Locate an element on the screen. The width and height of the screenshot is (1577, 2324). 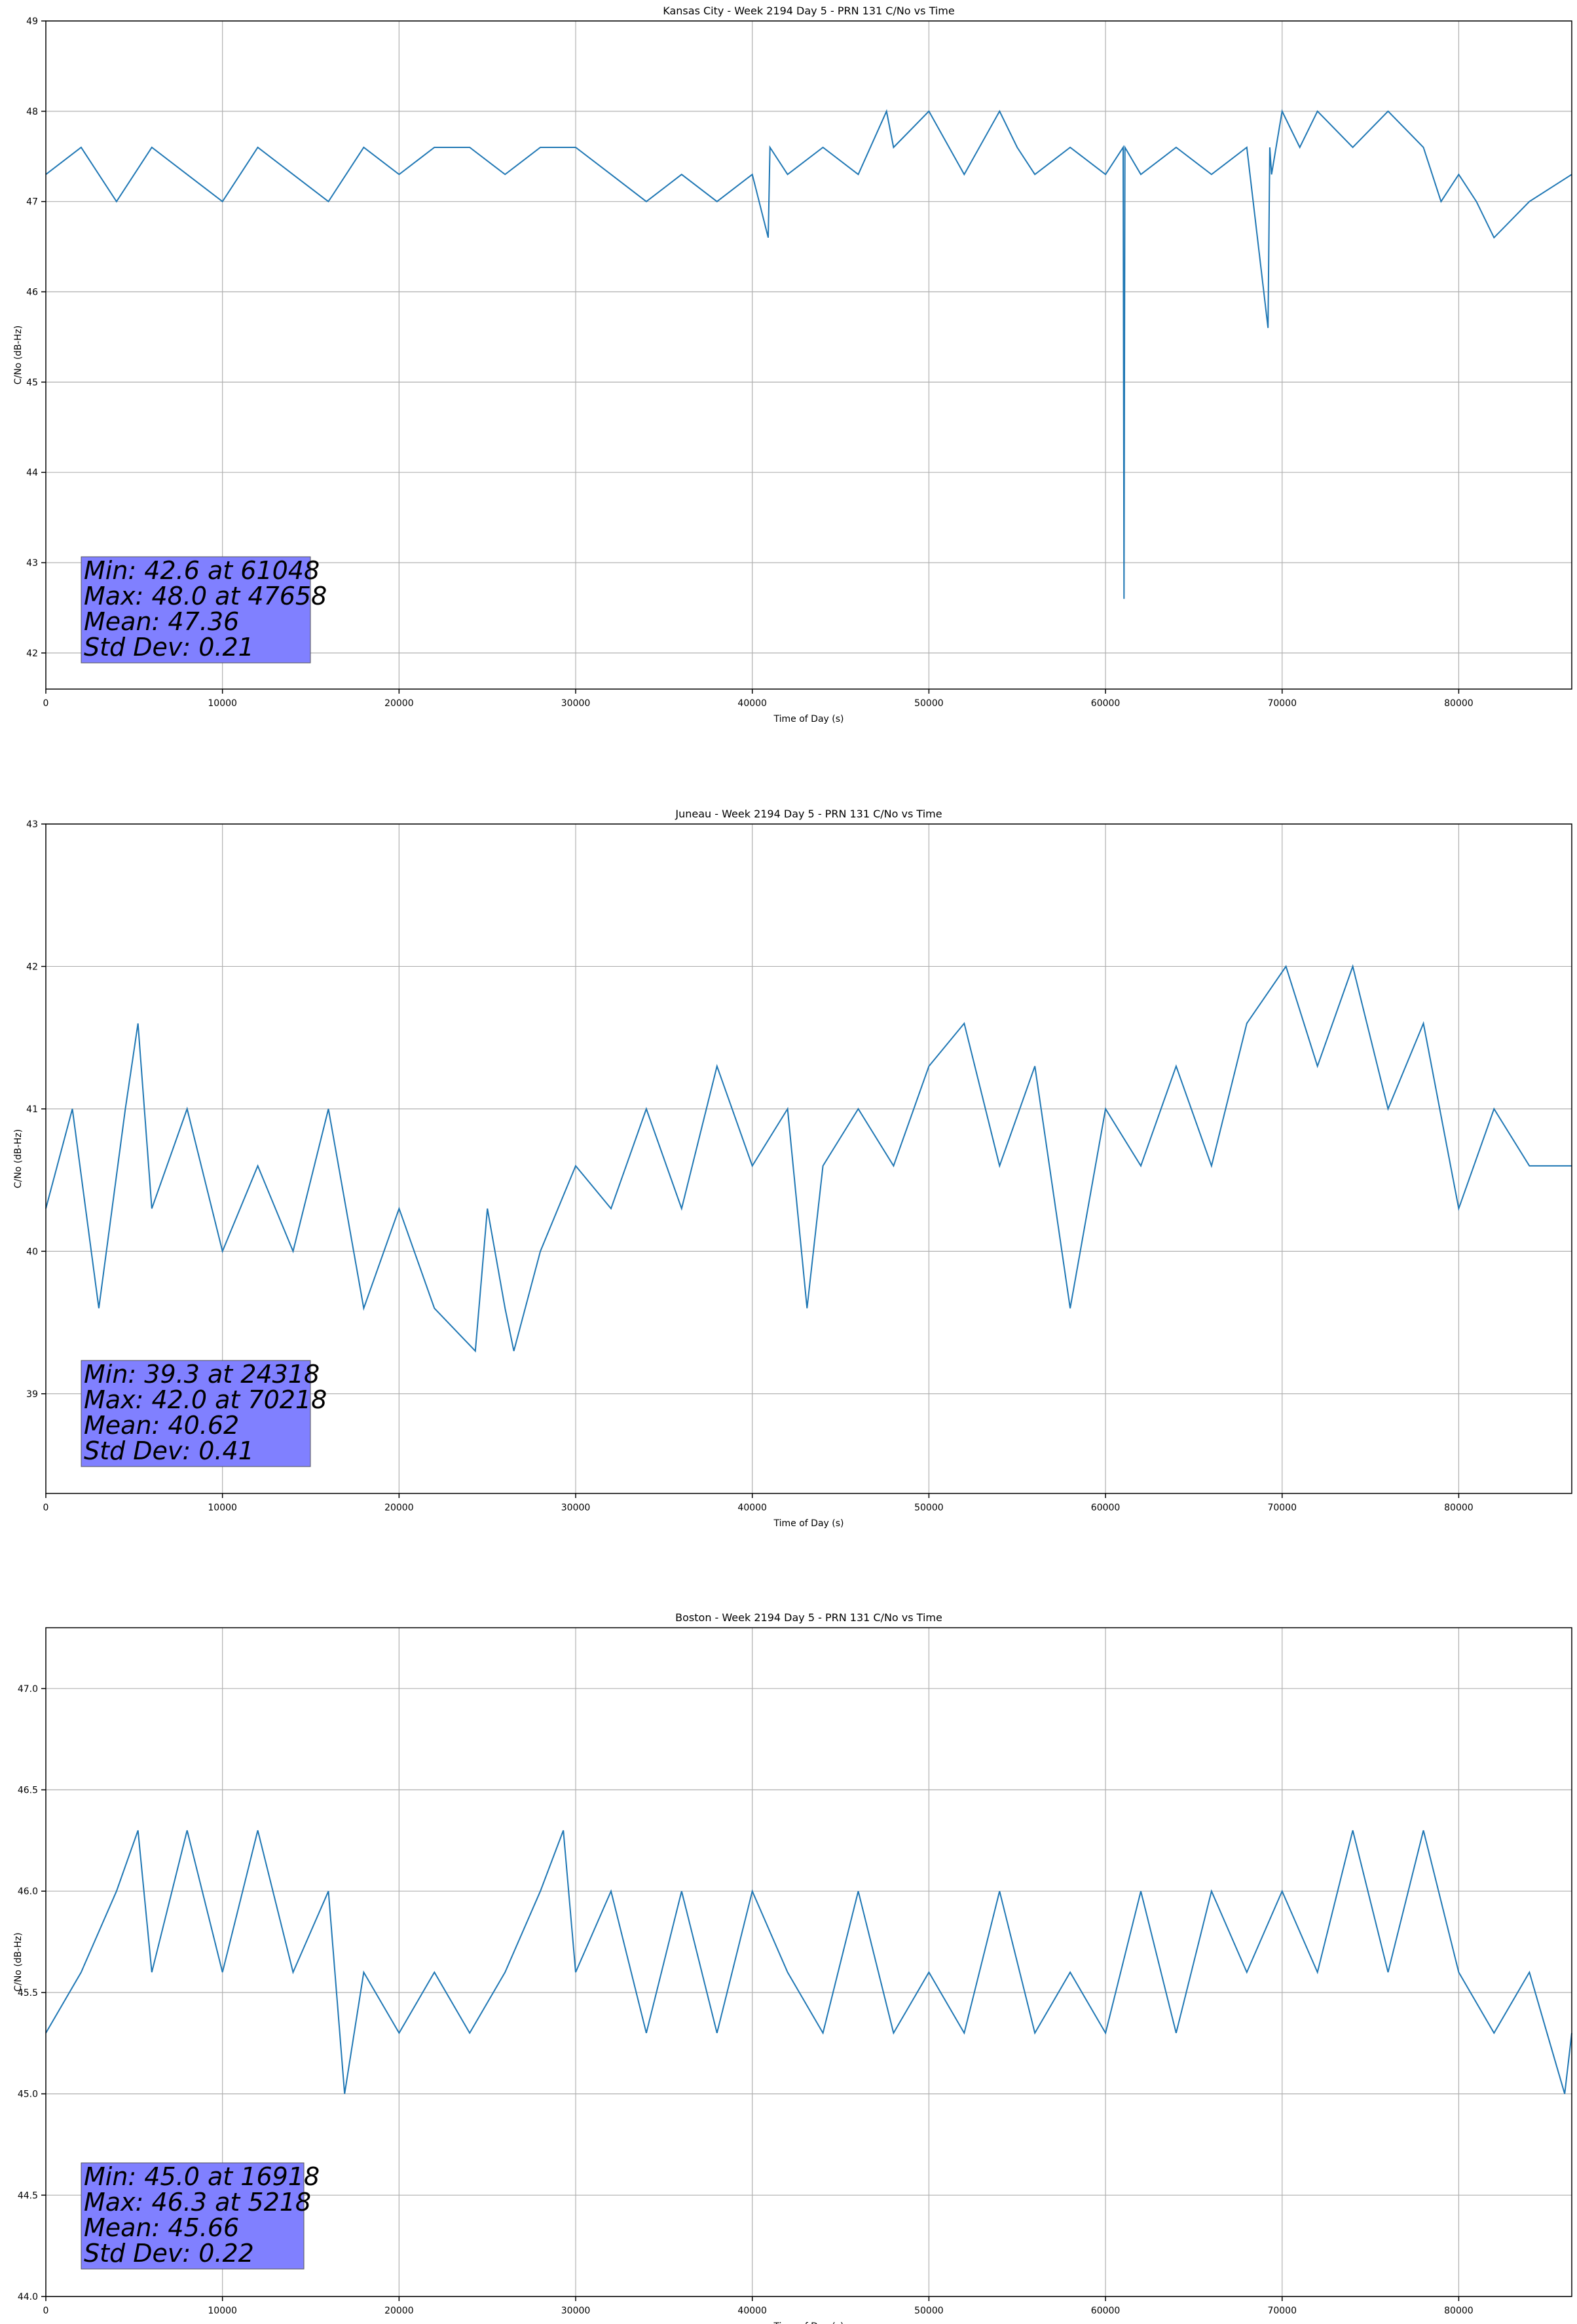
y-tick-label: 46.0 is located at coordinates (28, 1891).